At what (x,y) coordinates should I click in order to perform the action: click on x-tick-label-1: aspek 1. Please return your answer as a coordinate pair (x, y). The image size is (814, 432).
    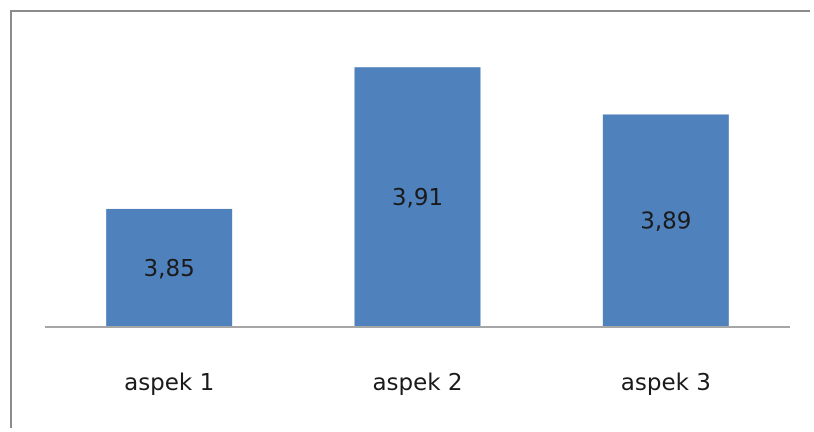
    Looking at the image, I should click on (169, 383).